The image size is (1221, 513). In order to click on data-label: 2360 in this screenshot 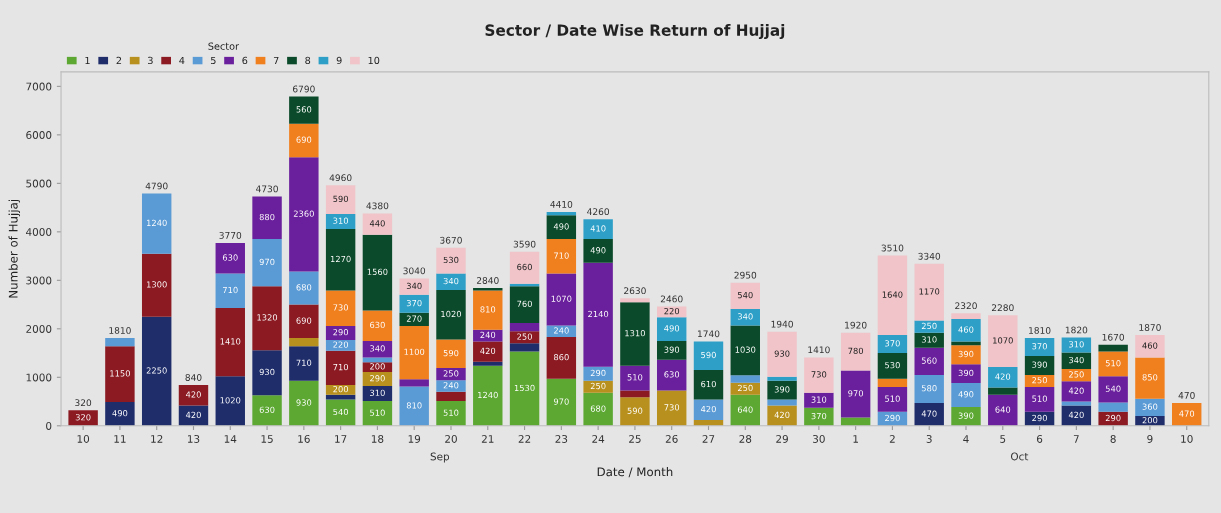, I will do `click(303, 213)`.